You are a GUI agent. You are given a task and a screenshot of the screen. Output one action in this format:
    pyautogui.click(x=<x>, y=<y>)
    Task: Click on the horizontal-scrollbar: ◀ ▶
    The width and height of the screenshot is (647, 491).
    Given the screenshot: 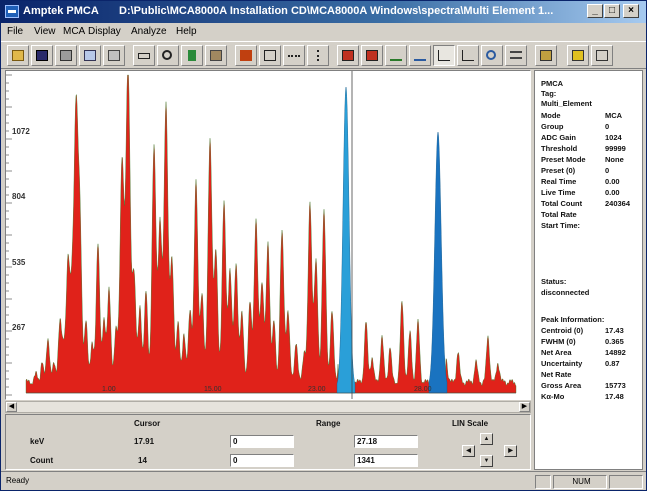 What is the action you would take?
    pyautogui.click(x=268, y=407)
    